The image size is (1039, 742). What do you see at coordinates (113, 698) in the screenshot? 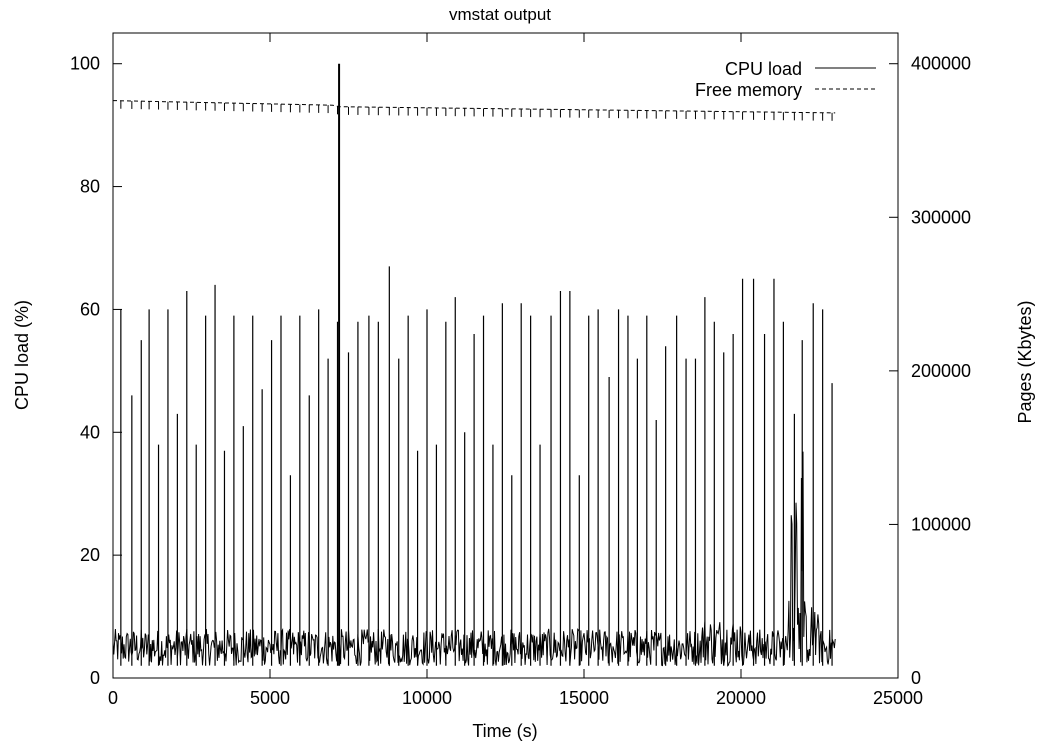
I see `x-tick-label: 0` at bounding box center [113, 698].